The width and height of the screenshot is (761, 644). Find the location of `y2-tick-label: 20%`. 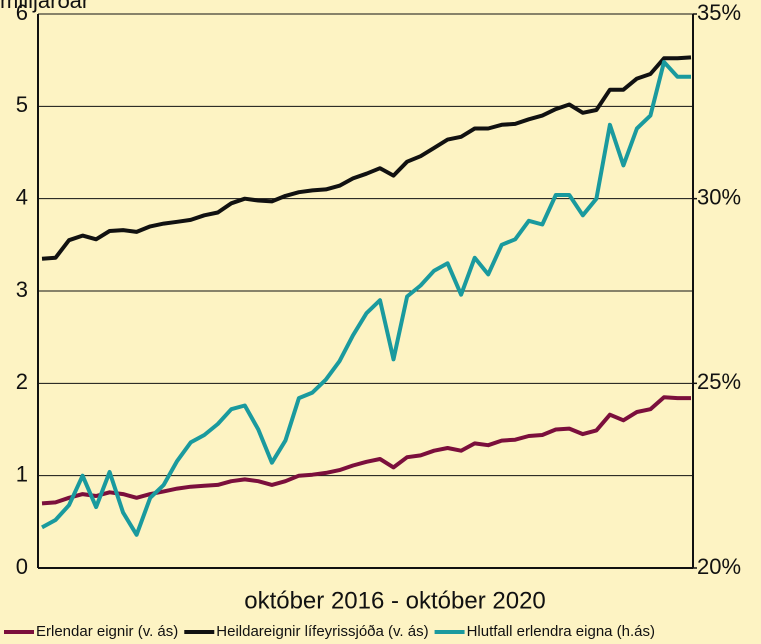

y2-tick-label: 20% is located at coordinates (719, 566).